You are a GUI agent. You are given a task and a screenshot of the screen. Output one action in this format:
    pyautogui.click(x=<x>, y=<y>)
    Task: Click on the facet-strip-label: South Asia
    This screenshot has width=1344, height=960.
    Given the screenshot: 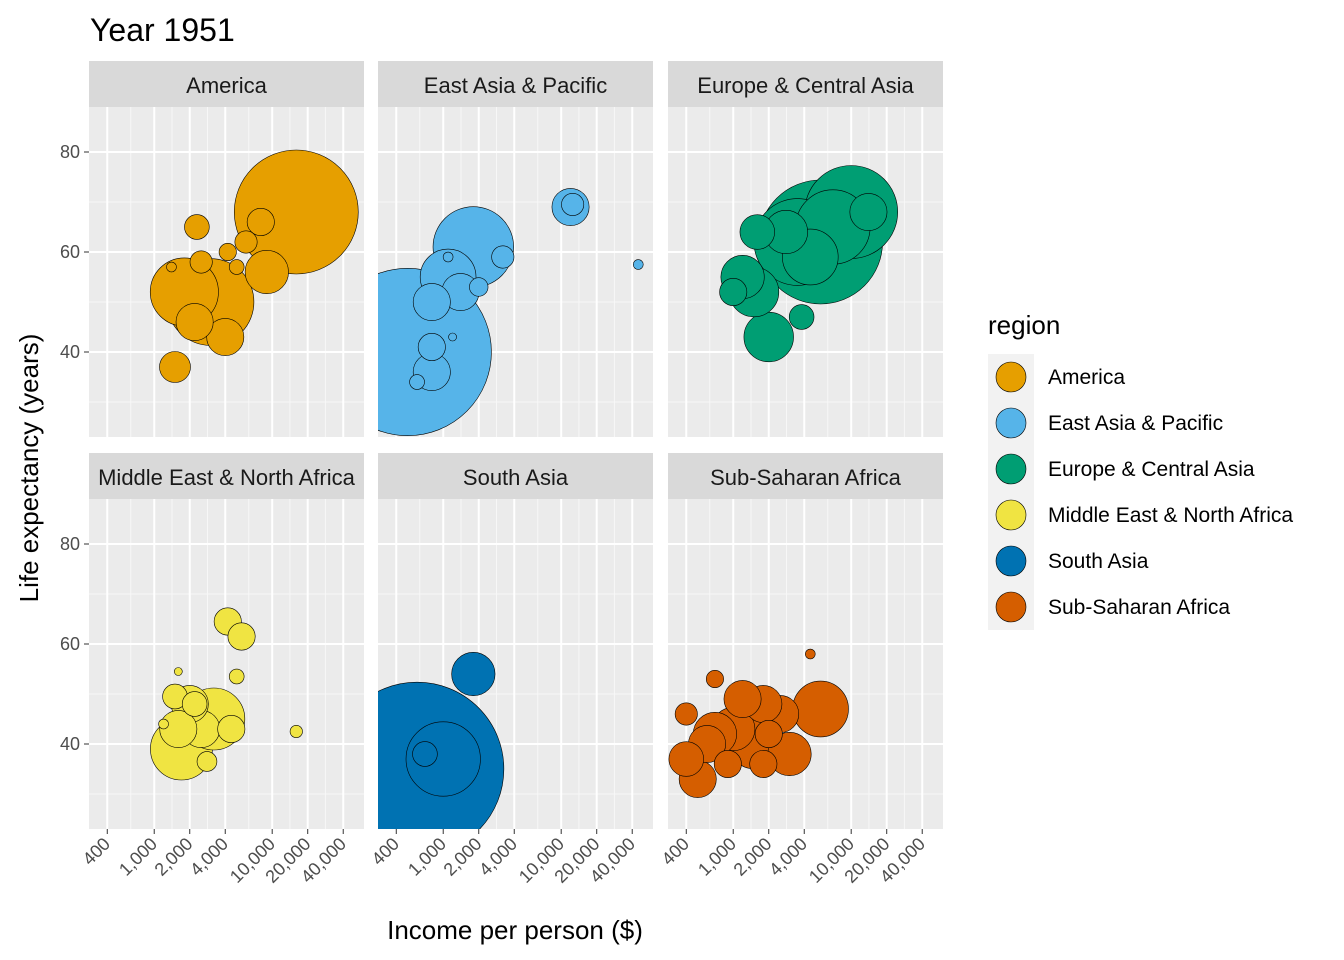 What is the action you would take?
    pyautogui.click(x=516, y=477)
    